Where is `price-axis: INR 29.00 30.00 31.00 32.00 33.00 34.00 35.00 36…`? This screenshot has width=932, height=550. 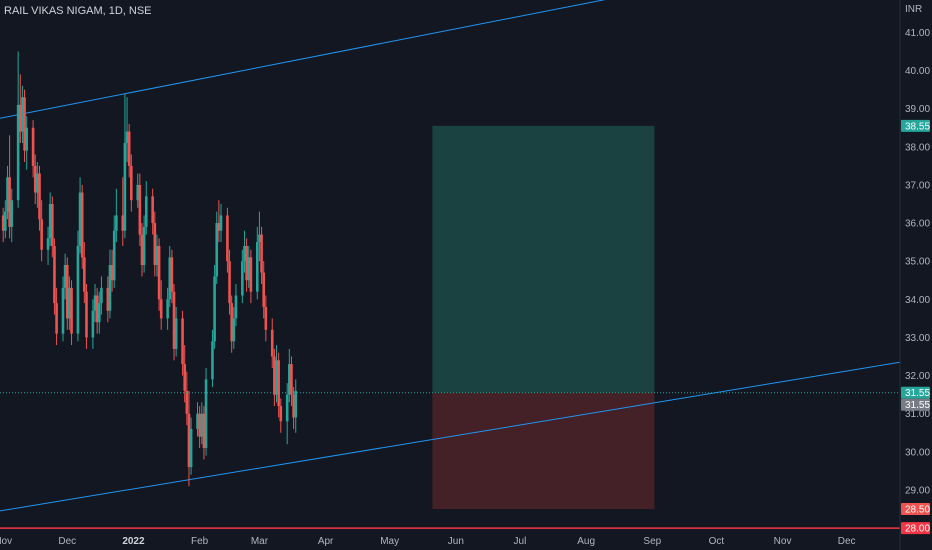 price-axis: INR 29.00 30.00 31.00 32.00 33.00 34.00 35.00 36… is located at coordinates (915, 269).